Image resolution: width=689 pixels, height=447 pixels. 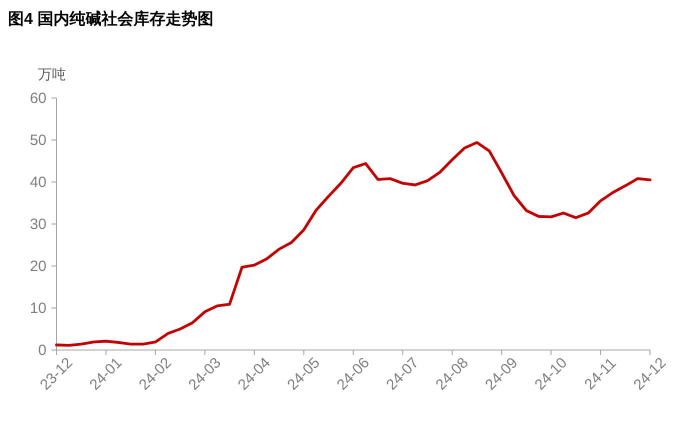 What do you see at coordinates (38, 266) in the screenshot?
I see `y-tick-label: 20` at bounding box center [38, 266].